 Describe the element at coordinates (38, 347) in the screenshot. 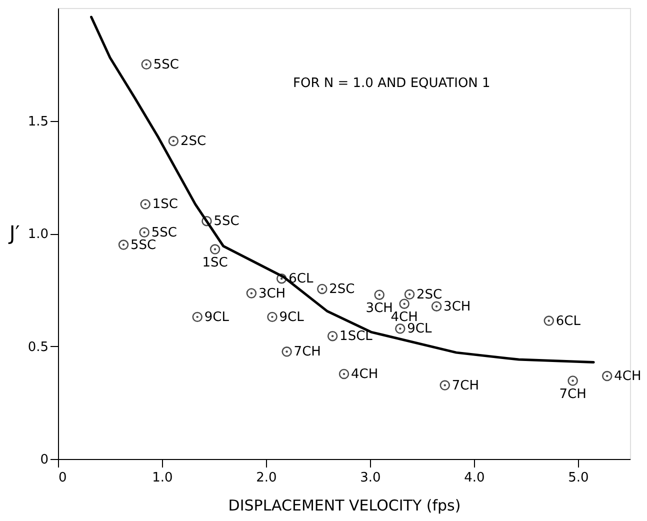

I see `y-tick-label: 0.5` at that location.